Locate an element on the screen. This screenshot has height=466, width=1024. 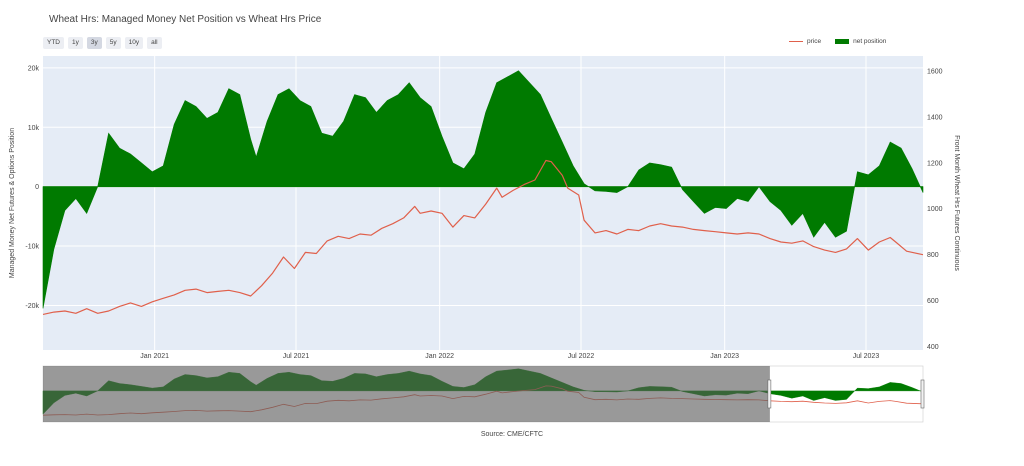
x-tick-label: Jan 2022 is located at coordinates (439, 356).